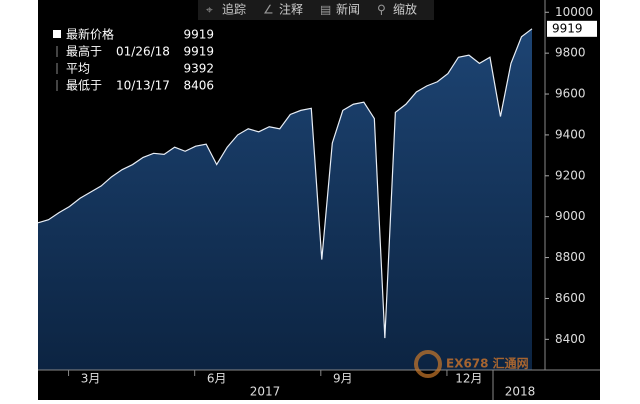 Image resolution: width=640 pixels, height=404 pixels. Describe the element at coordinates (198, 69) in the screenshot. I see `legend-value: 9392` at that location.